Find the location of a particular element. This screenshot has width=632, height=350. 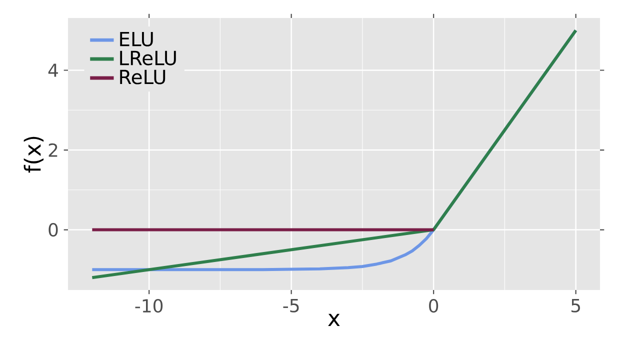

legend-label: ELU is located at coordinates (136, 39).